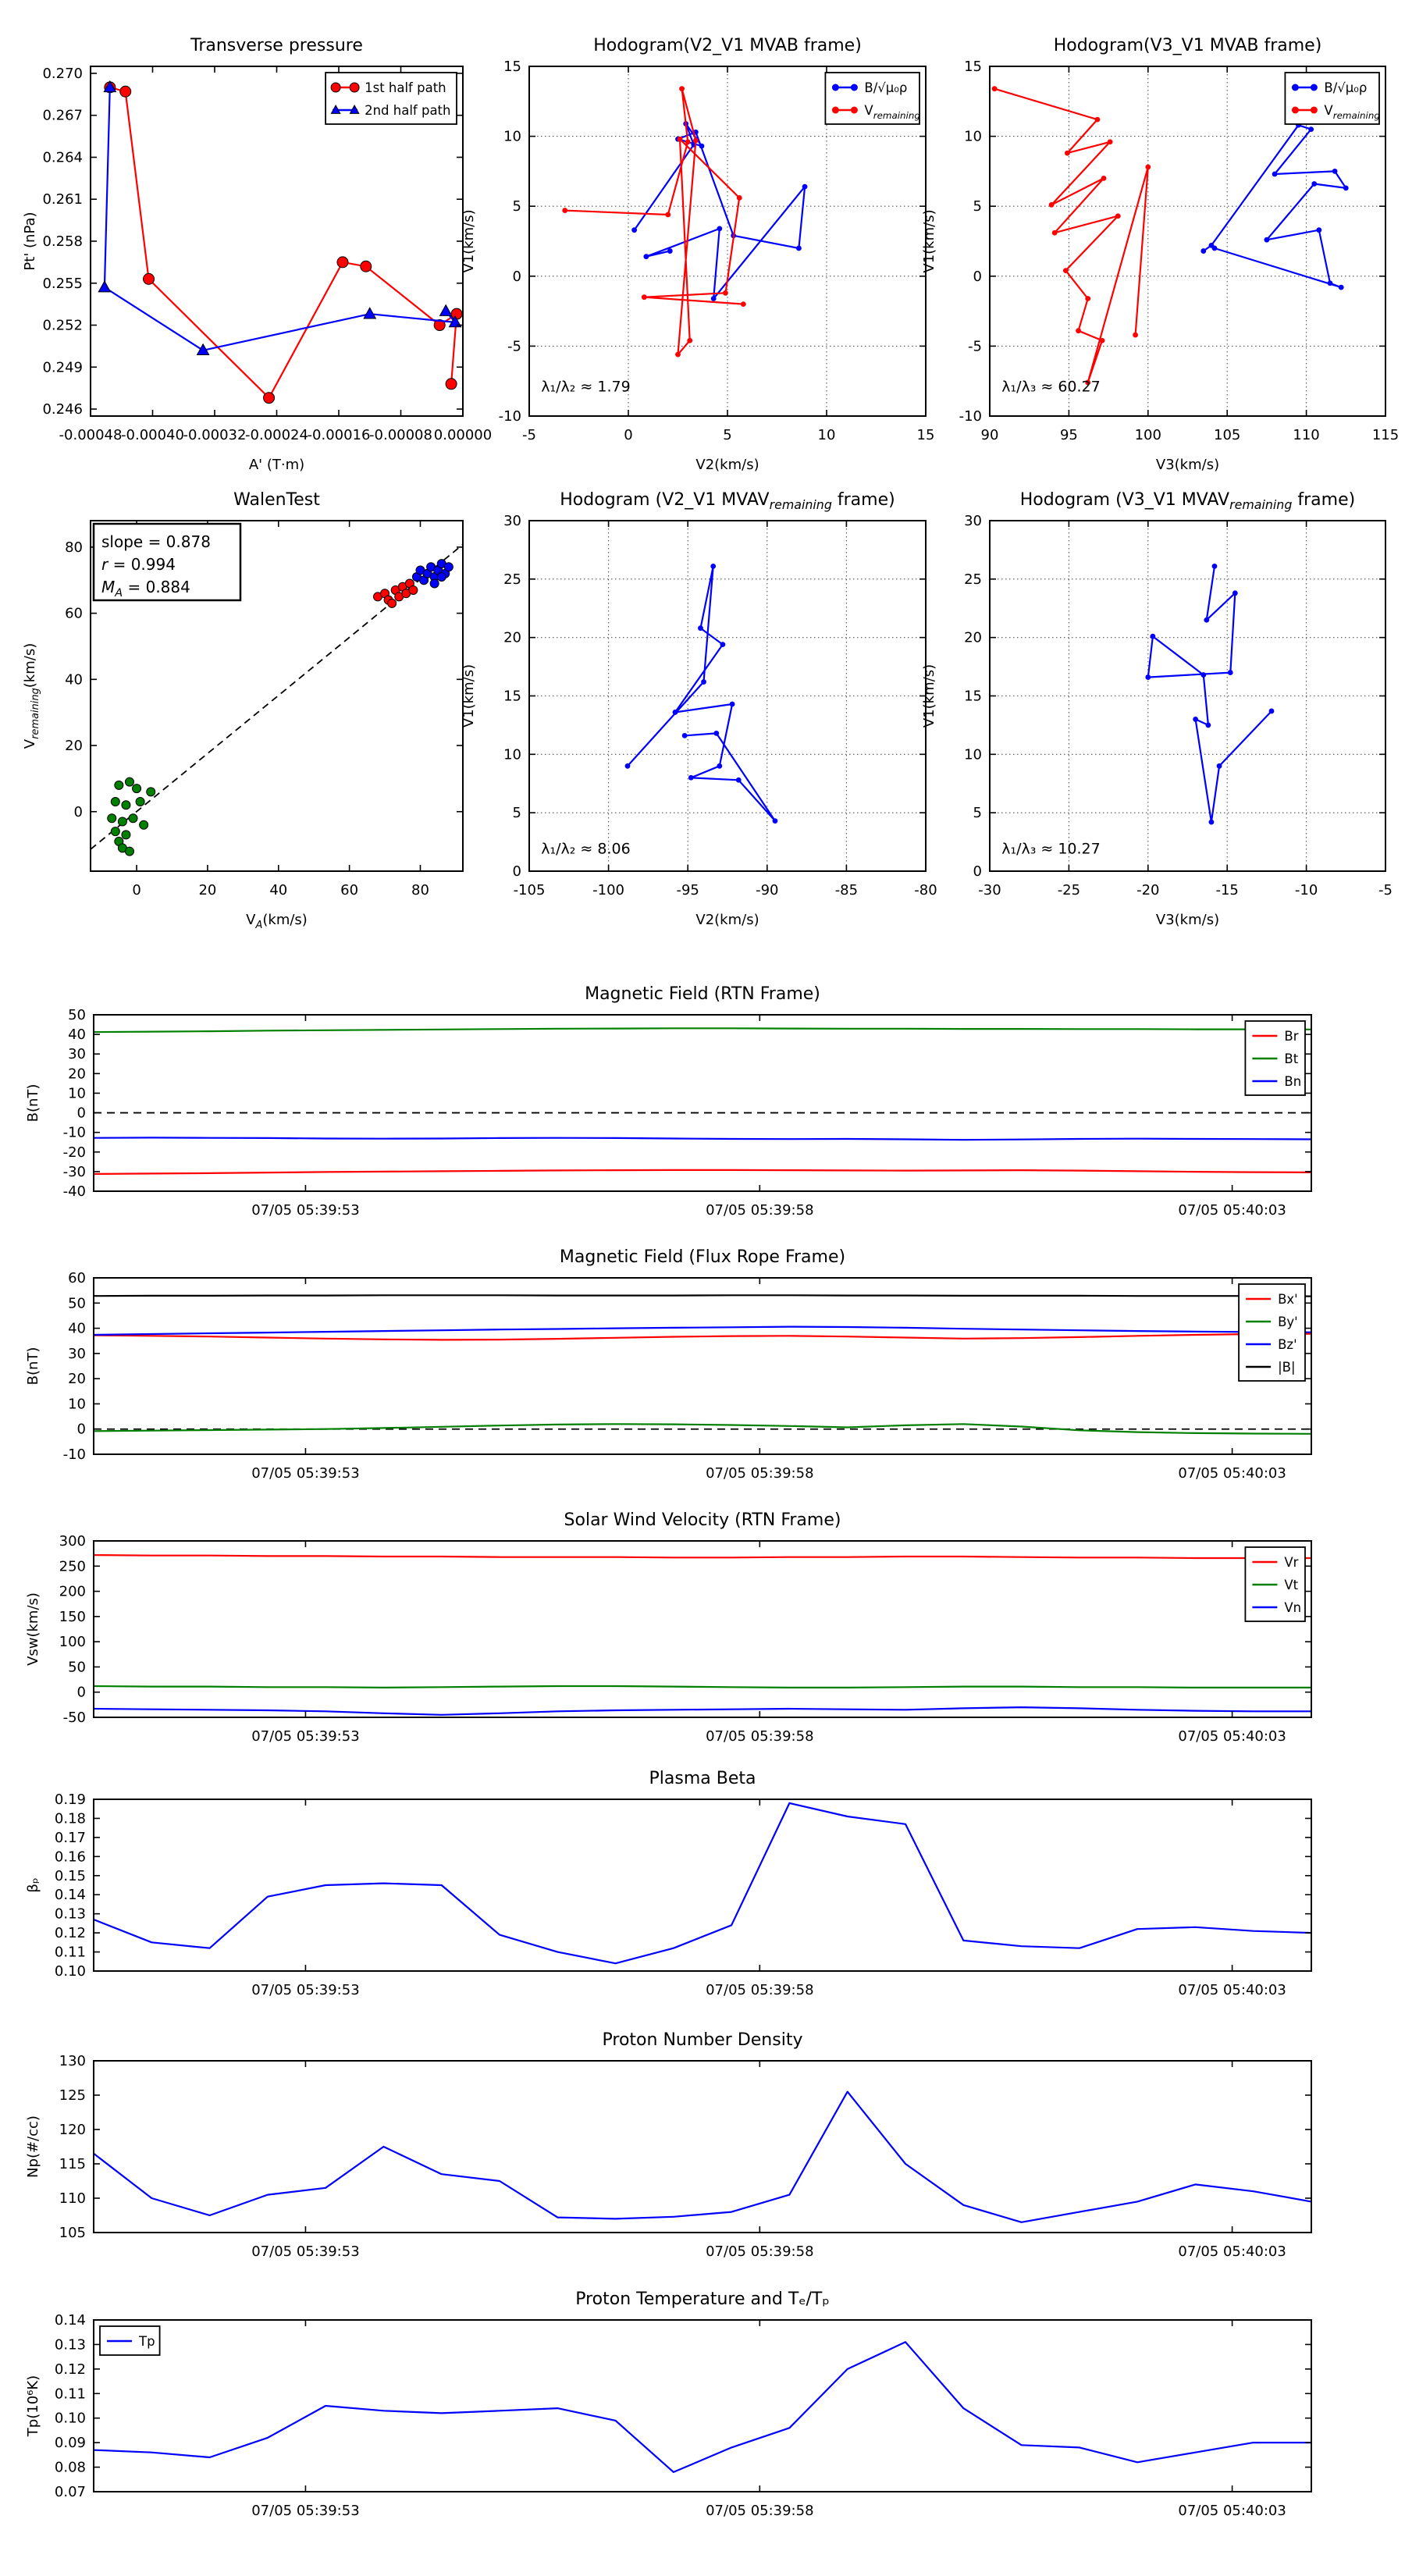 The image size is (1405, 2576). I want to click on chart-title: WalenTest, so click(276, 500).